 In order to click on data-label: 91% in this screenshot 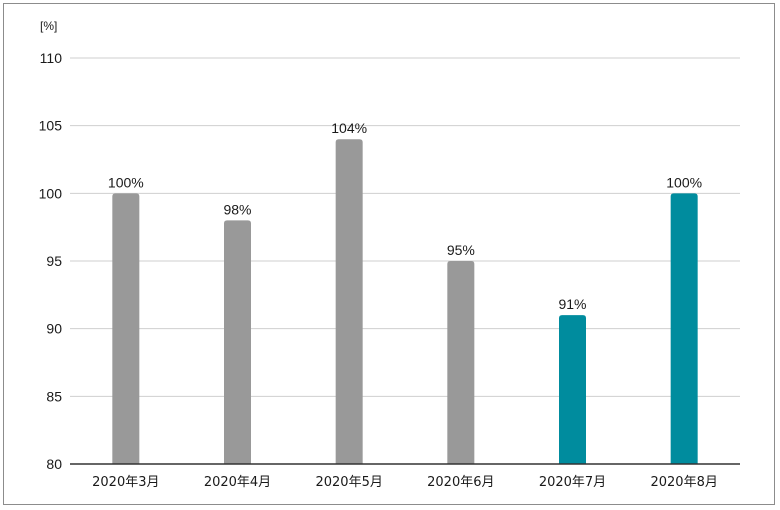, I will do `click(572, 304)`.